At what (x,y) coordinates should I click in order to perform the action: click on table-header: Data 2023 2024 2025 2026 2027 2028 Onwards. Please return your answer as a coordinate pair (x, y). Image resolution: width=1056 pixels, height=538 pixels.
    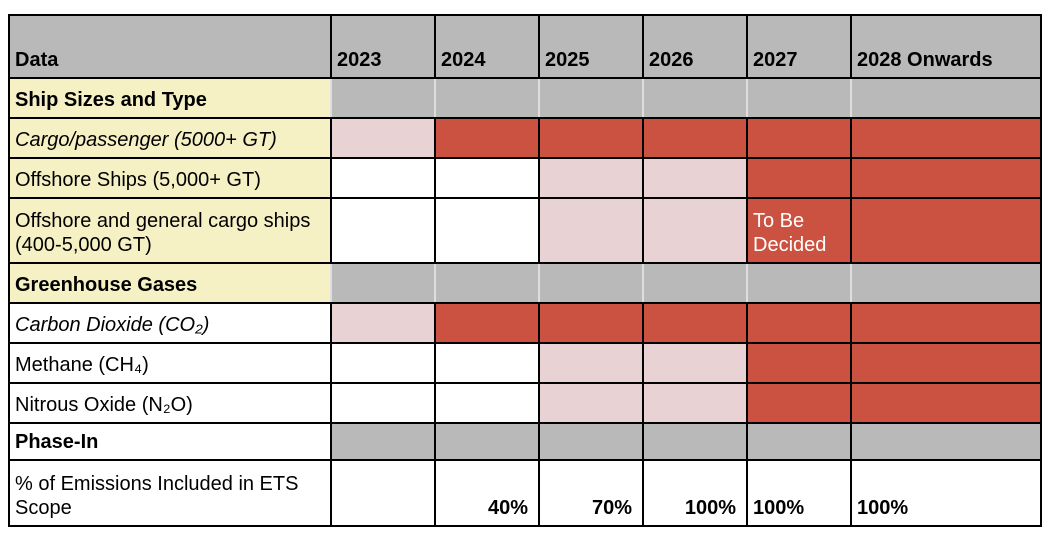
    Looking at the image, I should click on (525, 46).